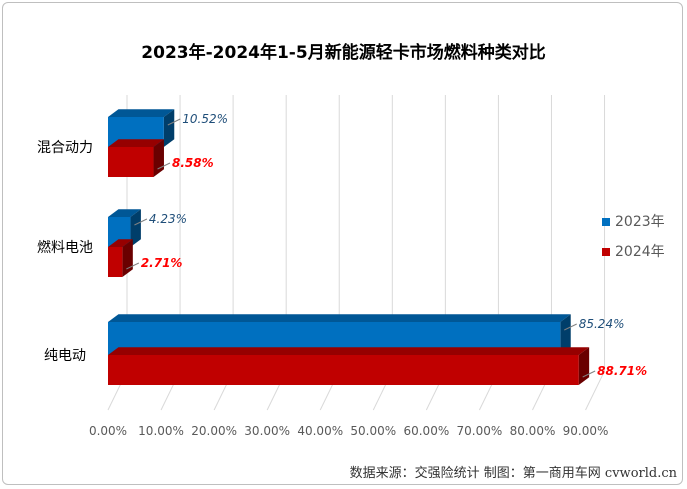 Image resolution: width=687 pixels, height=489 pixels. I want to click on x-tick-label-5: 50.00%, so click(373, 431).